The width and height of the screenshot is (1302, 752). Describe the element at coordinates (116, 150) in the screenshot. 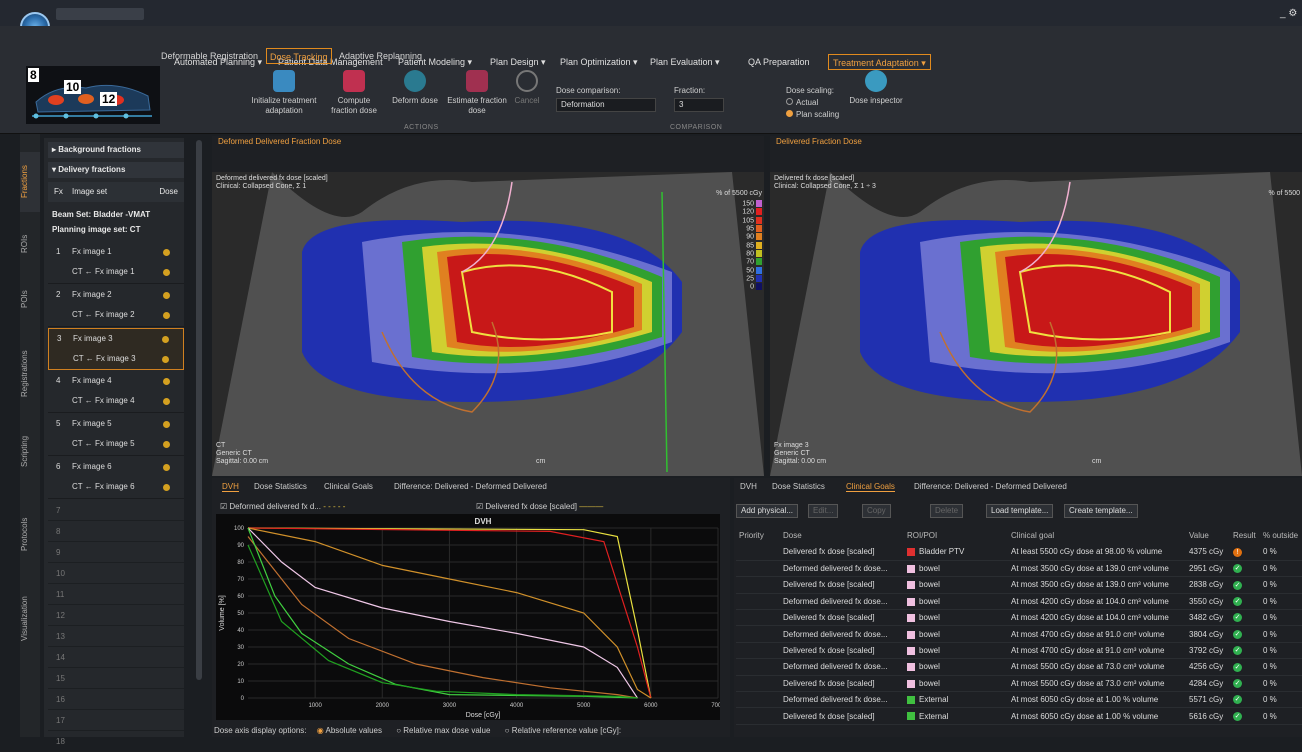

I see `background-fractions-header: ▸ Background fractions` at that location.